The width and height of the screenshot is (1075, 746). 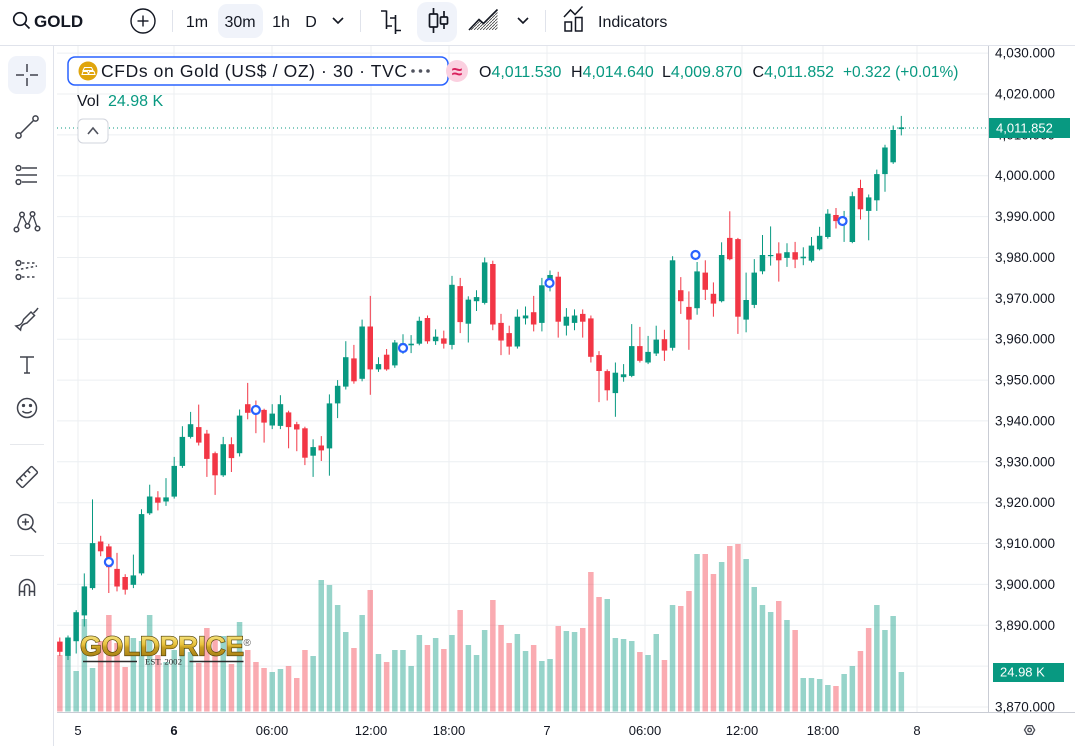 I want to click on svg-text: 3,940.000, so click(x=1025, y=420).